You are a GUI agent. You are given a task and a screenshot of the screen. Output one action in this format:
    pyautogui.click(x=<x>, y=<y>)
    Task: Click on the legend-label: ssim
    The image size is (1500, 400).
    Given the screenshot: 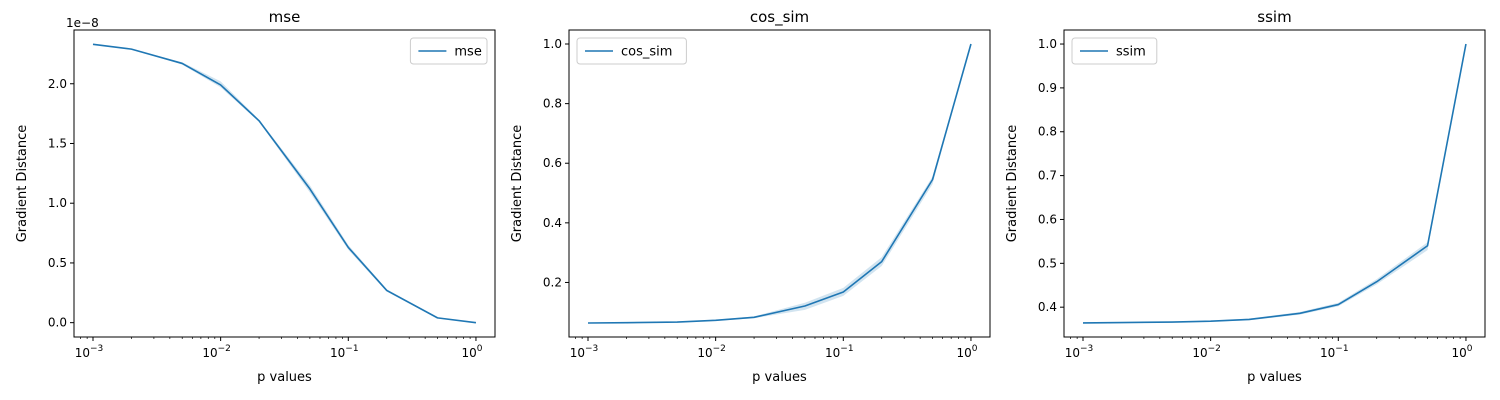 What is the action you would take?
    pyautogui.click(x=1131, y=52)
    